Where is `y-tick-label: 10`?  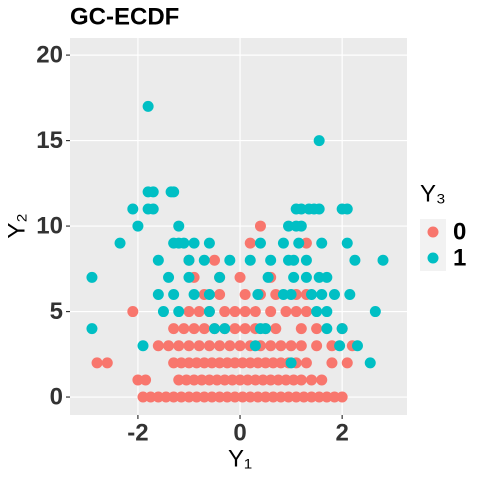
y-tick-label: 10 is located at coordinates (49, 225).